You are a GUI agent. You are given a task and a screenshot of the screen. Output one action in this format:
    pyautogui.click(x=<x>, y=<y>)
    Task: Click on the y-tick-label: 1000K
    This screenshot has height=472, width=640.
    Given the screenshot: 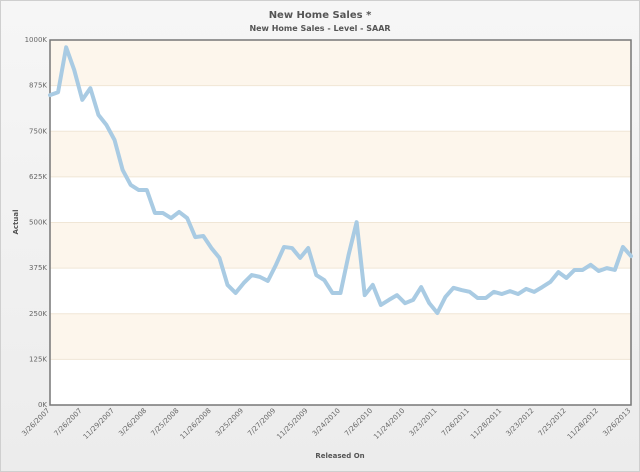 What is the action you would take?
    pyautogui.click(x=36, y=40)
    